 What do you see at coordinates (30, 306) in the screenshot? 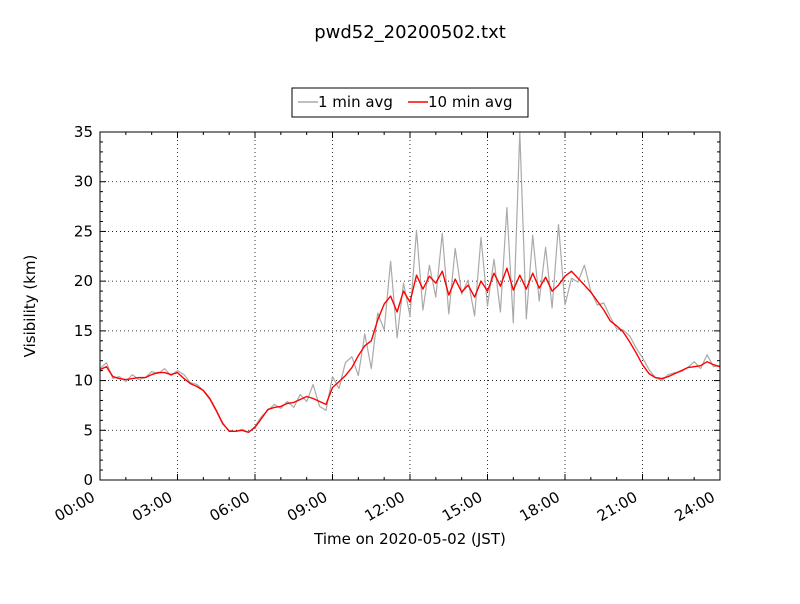
I see `y-axis-title: Visibility (km)` at bounding box center [30, 306].